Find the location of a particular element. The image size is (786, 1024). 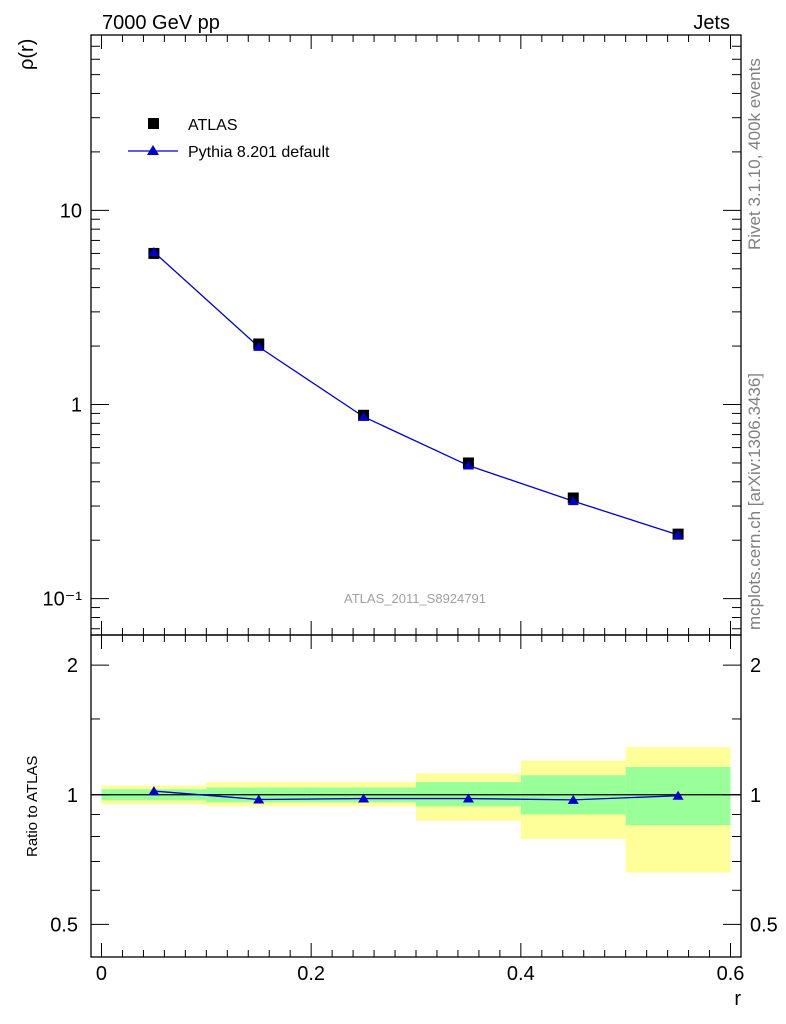

x-tick-label: 0 is located at coordinates (101, 974).